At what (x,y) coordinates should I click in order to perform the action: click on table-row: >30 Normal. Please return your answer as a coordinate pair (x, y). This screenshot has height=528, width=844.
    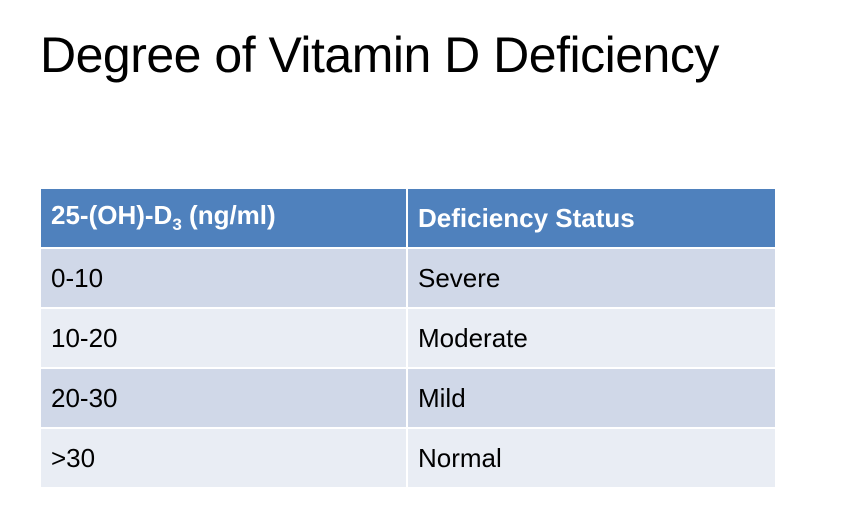
    Looking at the image, I should click on (408, 457).